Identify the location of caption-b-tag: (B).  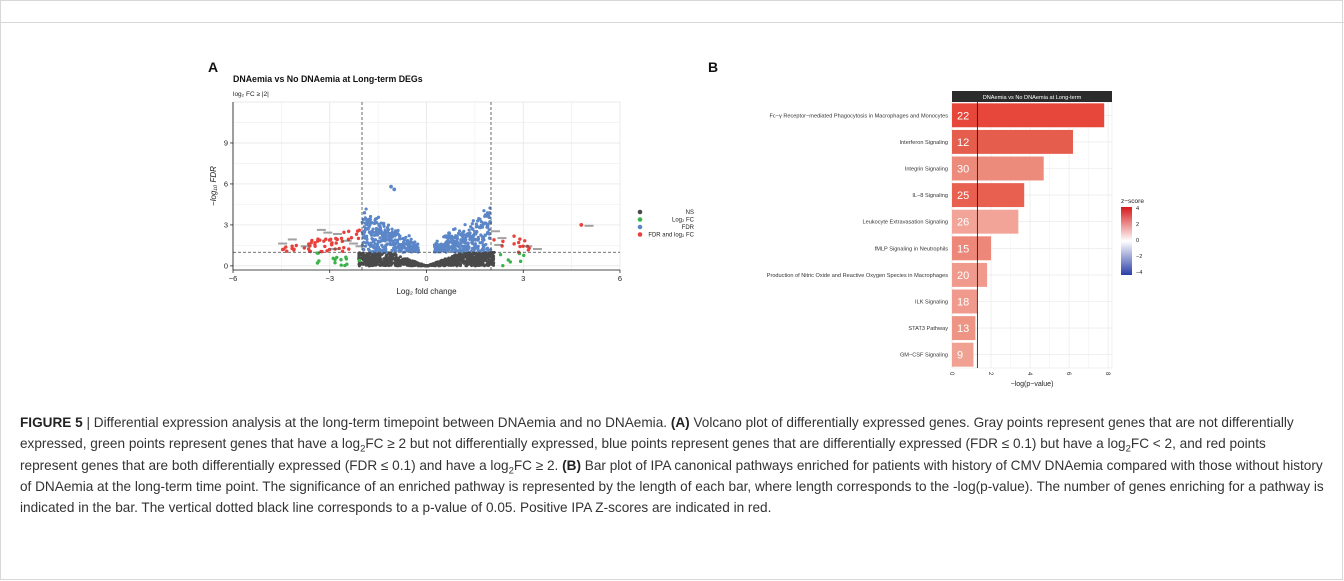
(571, 465).